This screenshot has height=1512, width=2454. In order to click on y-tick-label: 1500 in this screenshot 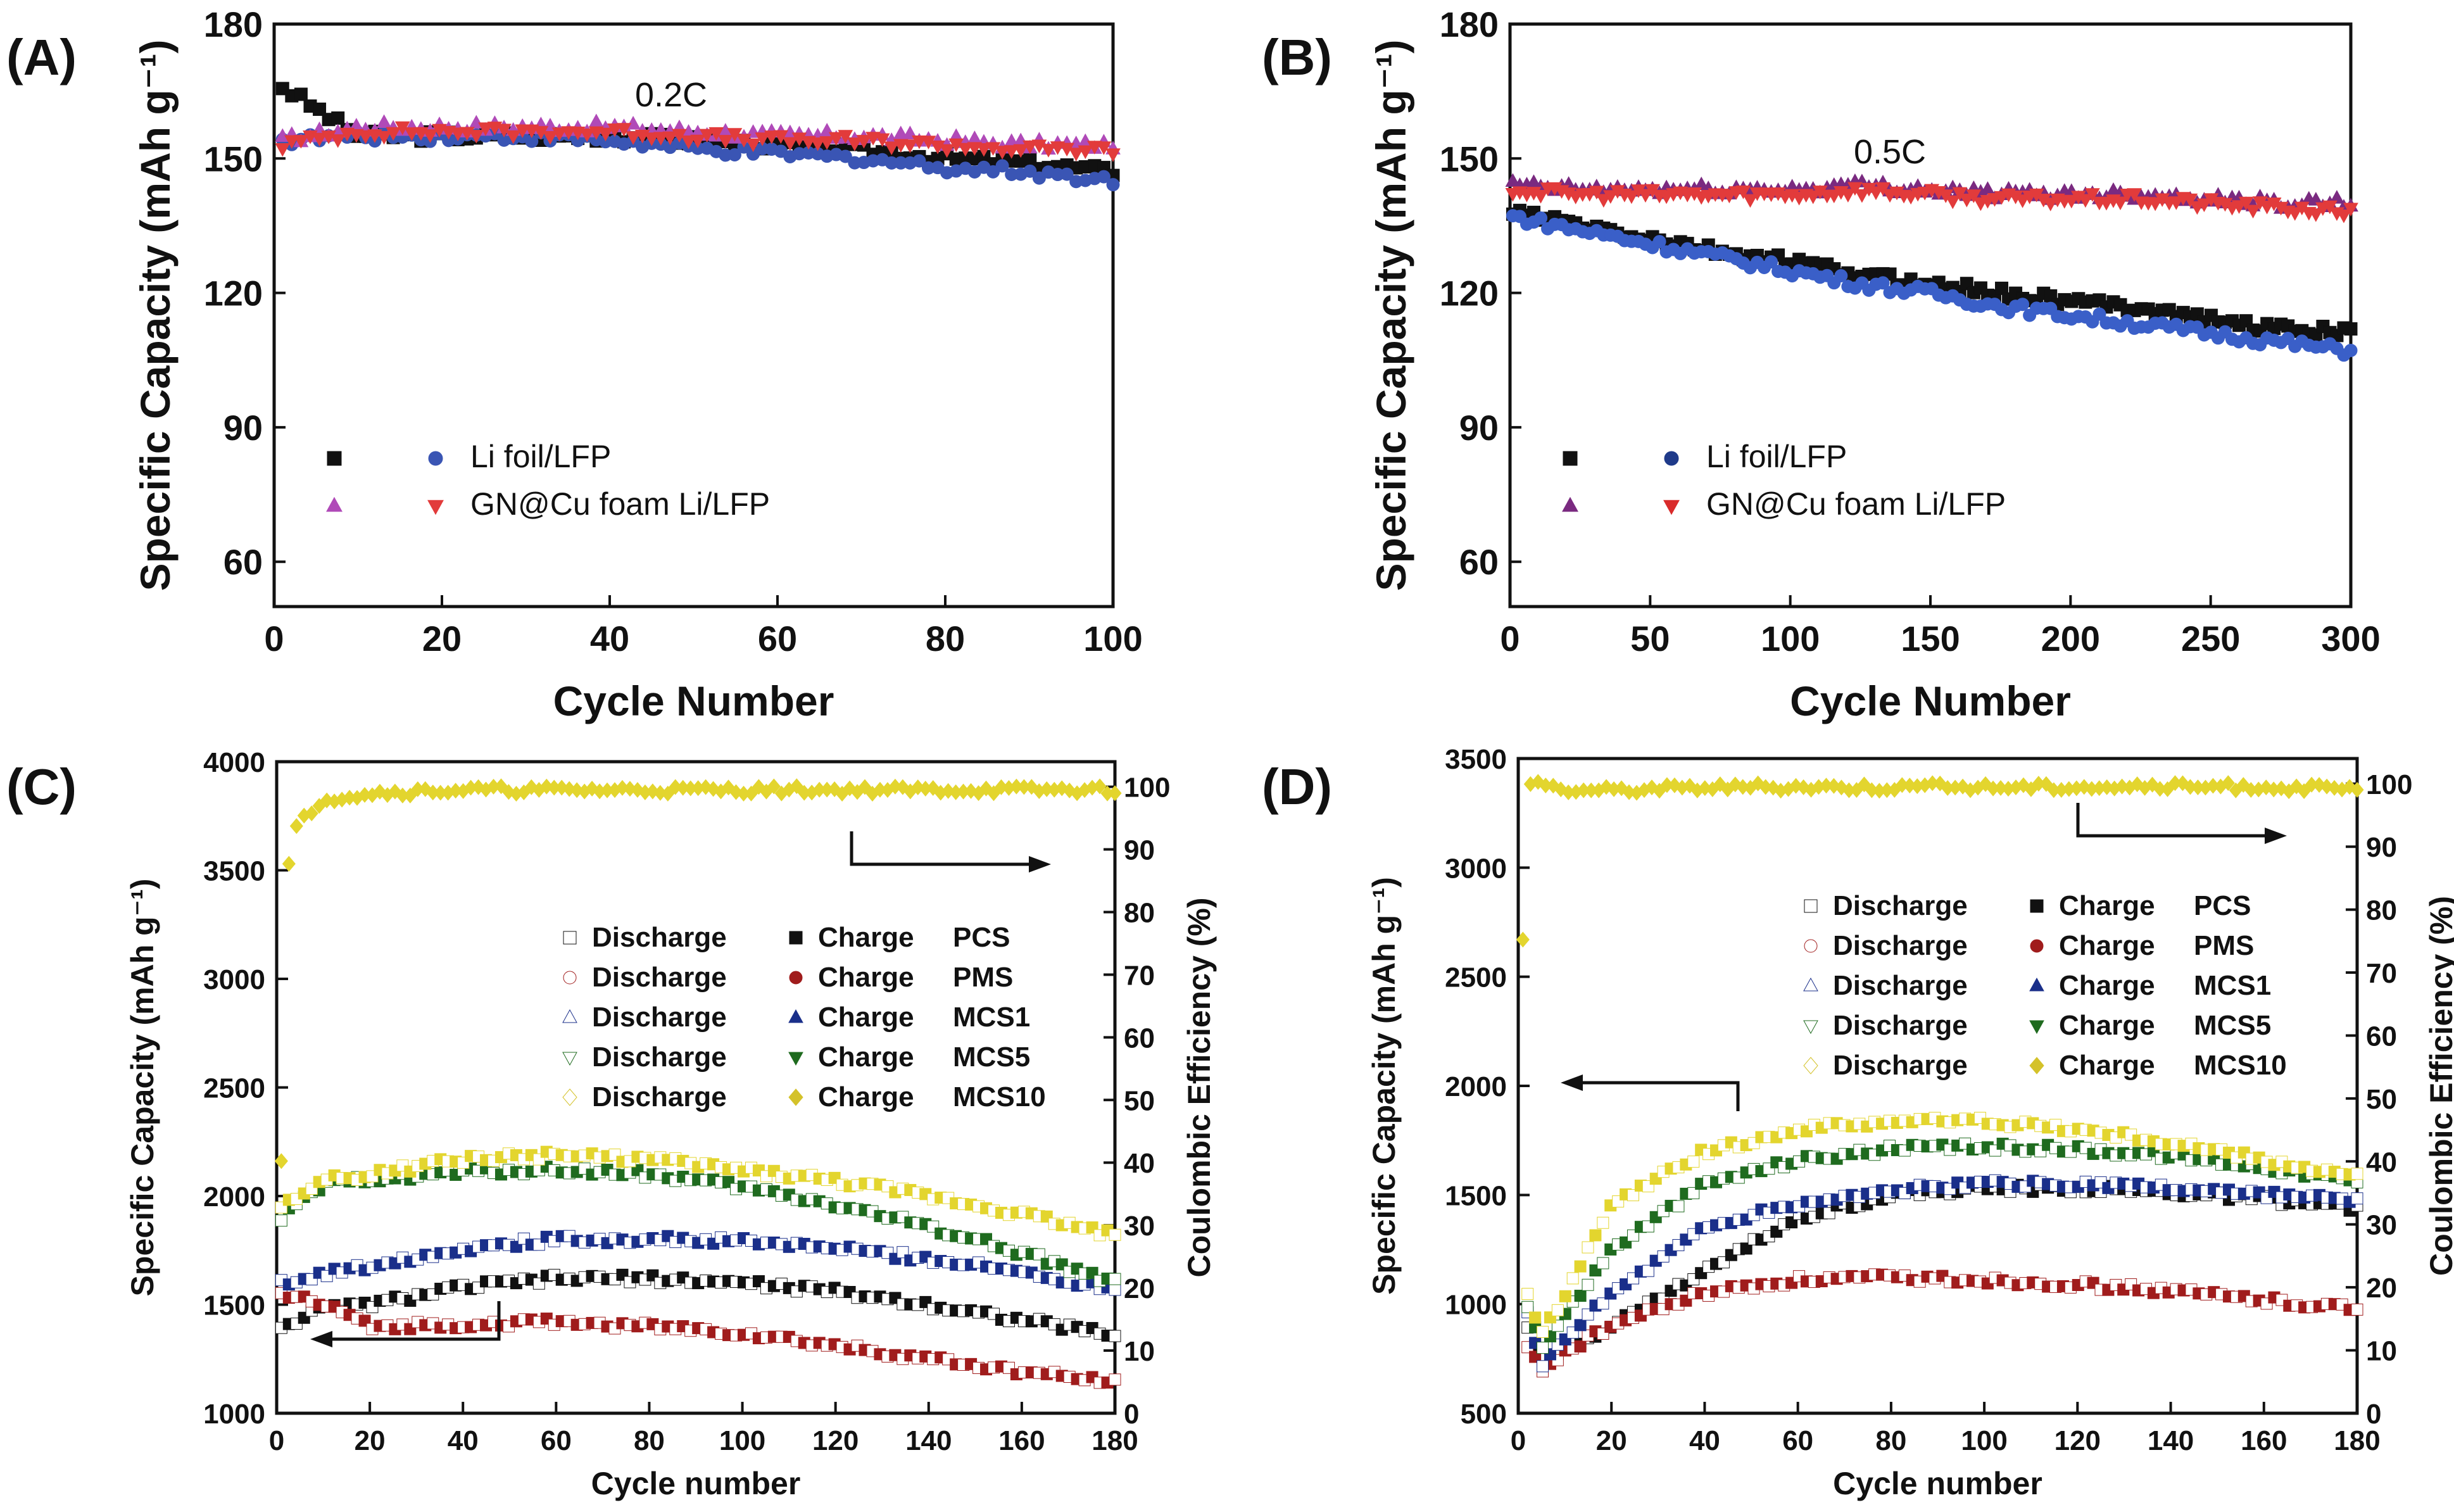, I will do `click(1476, 1195)`.